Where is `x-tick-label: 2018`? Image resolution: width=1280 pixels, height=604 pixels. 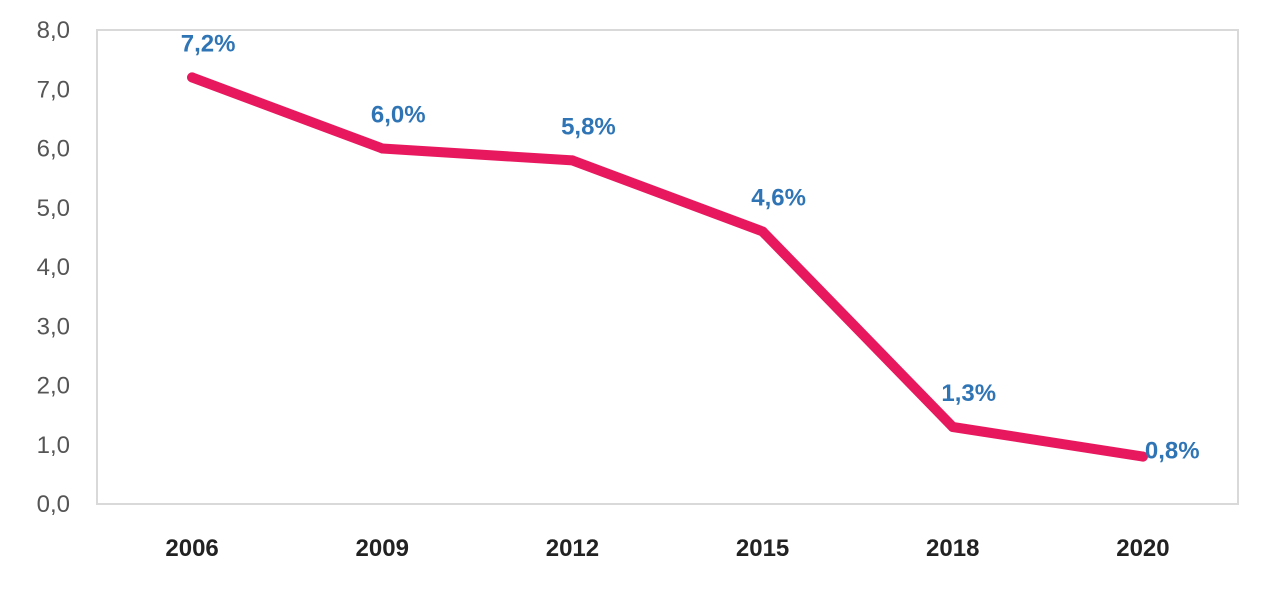 x-tick-label: 2018 is located at coordinates (952, 548).